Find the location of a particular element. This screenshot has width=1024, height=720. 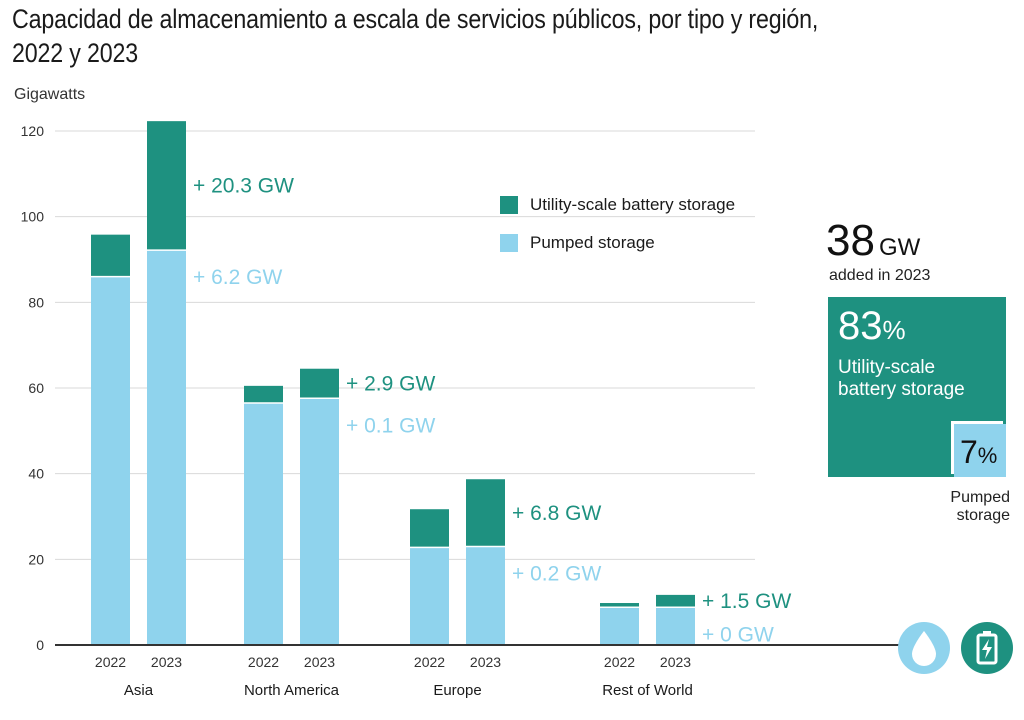

x-region-label: Rest of World is located at coordinates (647, 690).